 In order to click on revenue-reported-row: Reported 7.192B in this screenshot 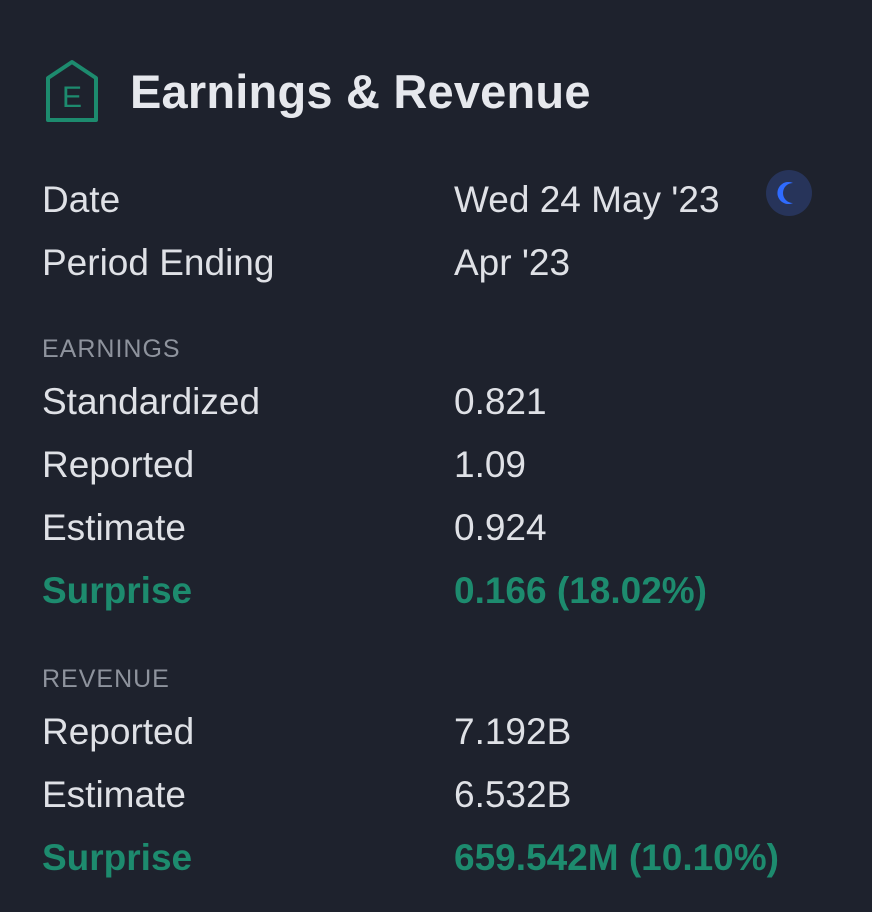, I will do `click(442, 732)`.